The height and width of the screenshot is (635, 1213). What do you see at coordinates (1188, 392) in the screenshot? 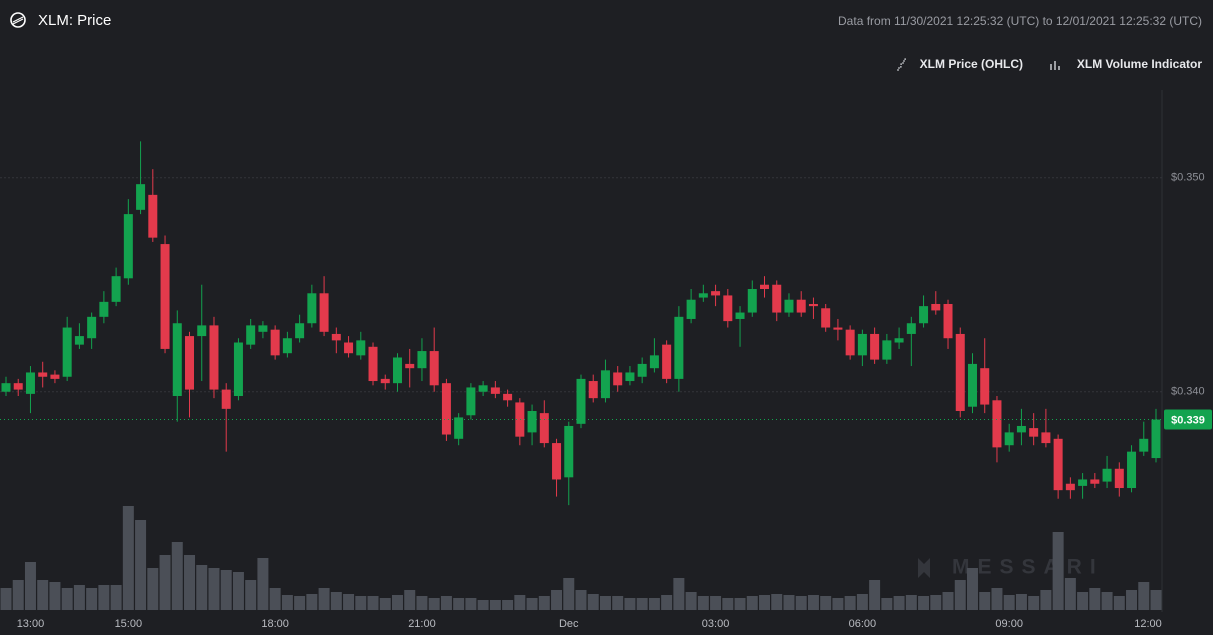
I see `y-tick-label: $0.340` at bounding box center [1188, 392].